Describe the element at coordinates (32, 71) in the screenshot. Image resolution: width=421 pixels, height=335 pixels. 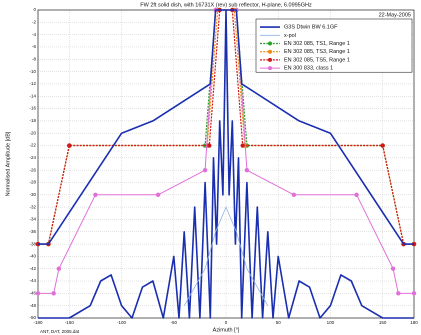
I see `y-tick-label: -10` at that location.